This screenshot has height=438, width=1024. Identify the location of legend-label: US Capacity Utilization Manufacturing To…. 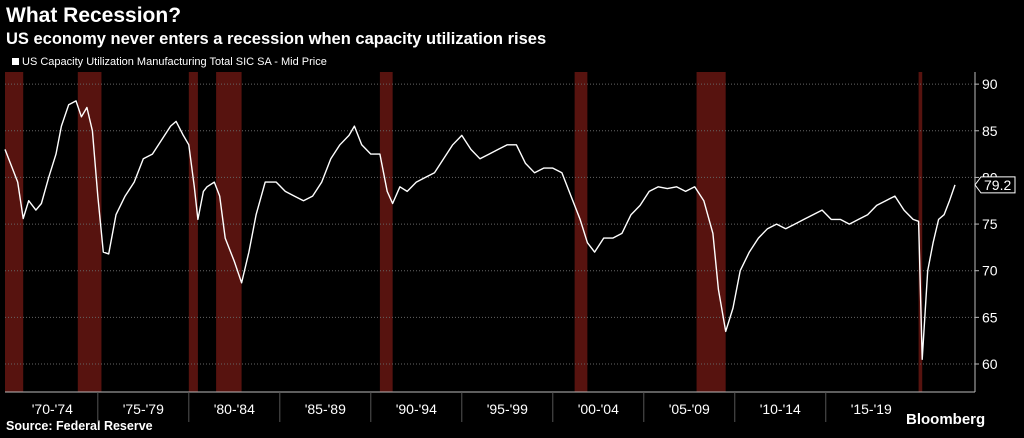
(174, 62).